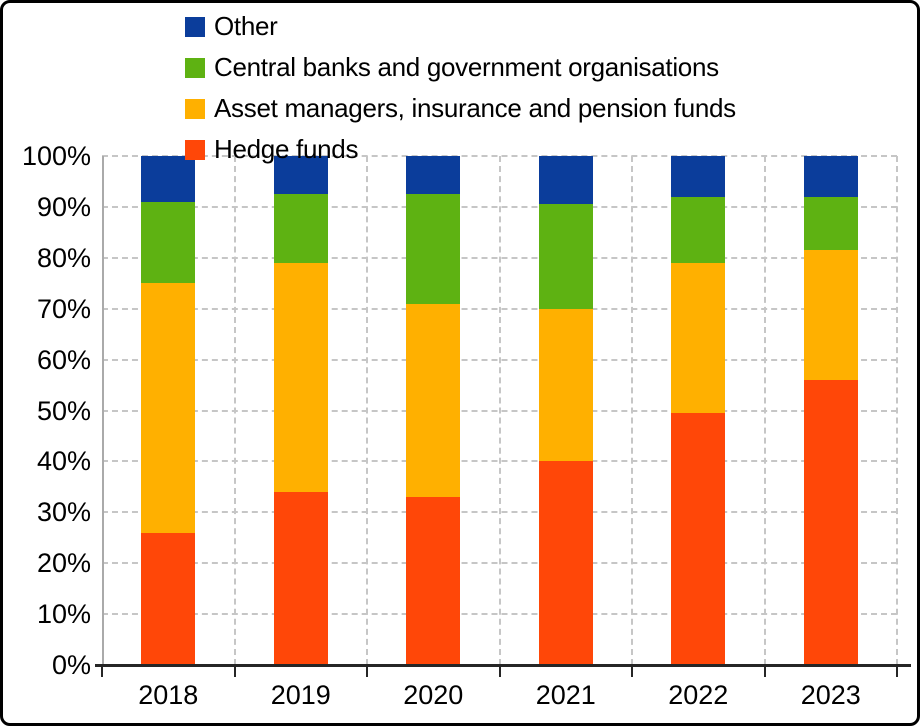 This screenshot has height=726, width=920. I want to click on bar-2021-central-banks-and-government-organisations, so click(565, 256).